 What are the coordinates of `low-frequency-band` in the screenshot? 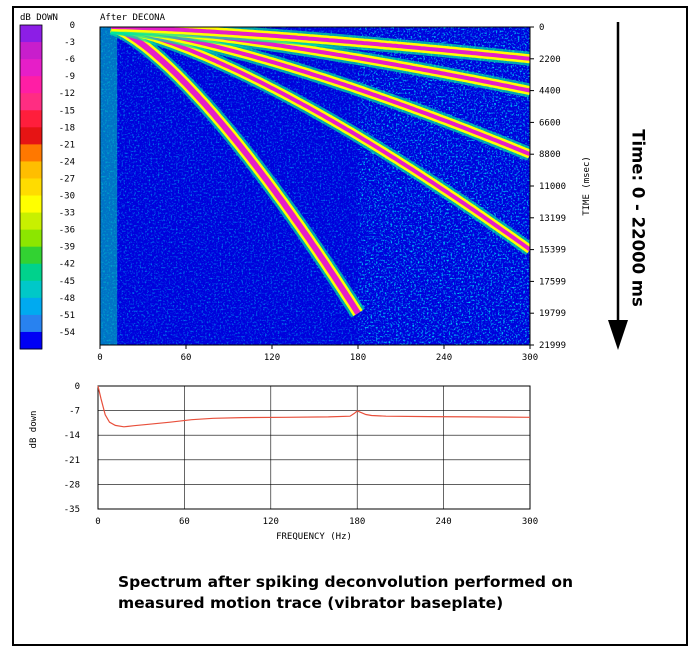 It's located at (109, 186).